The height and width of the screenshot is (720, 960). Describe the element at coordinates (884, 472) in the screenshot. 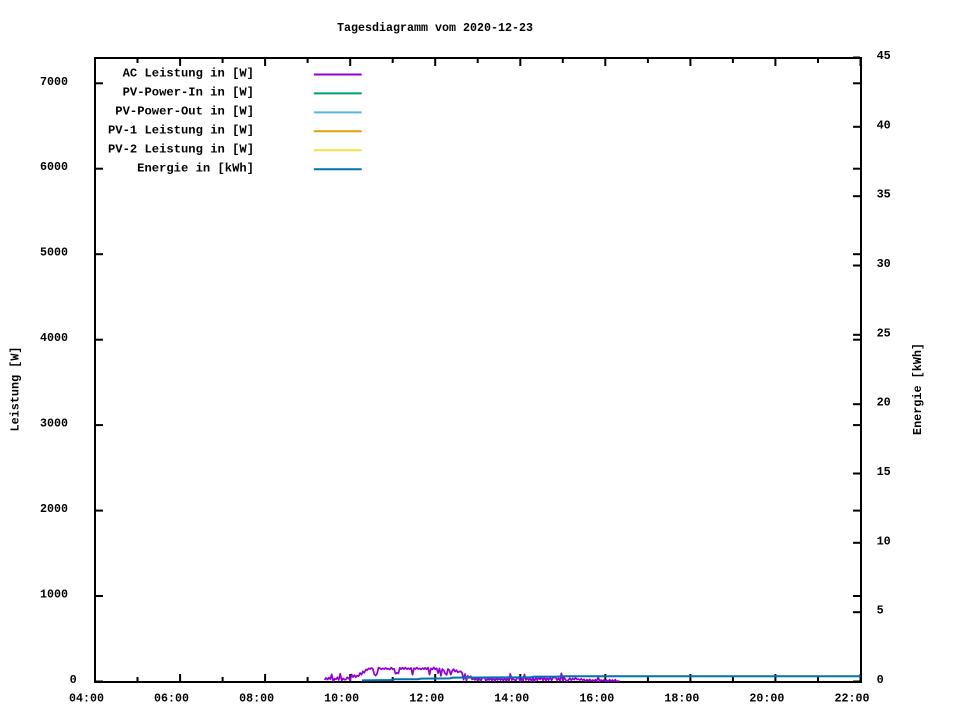

I see `svg-text: 15` at that location.